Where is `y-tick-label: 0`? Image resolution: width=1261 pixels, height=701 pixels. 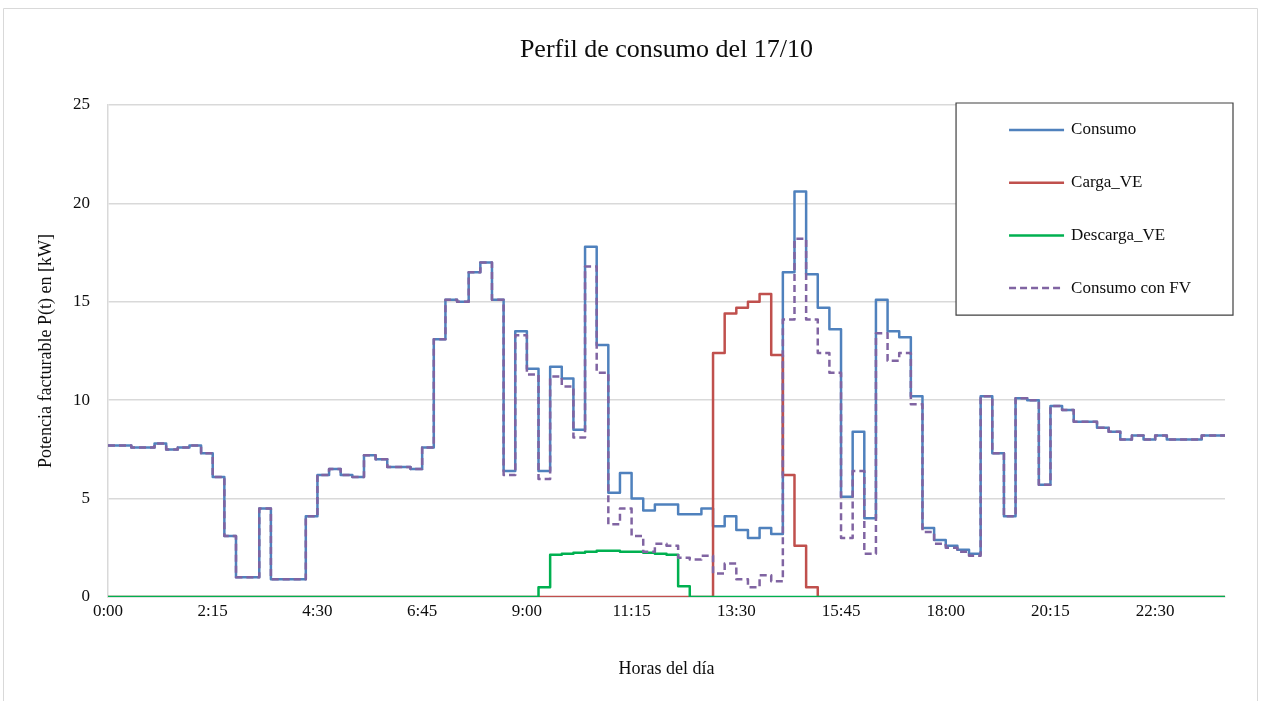 y-tick-label: 0 is located at coordinates (85, 596).